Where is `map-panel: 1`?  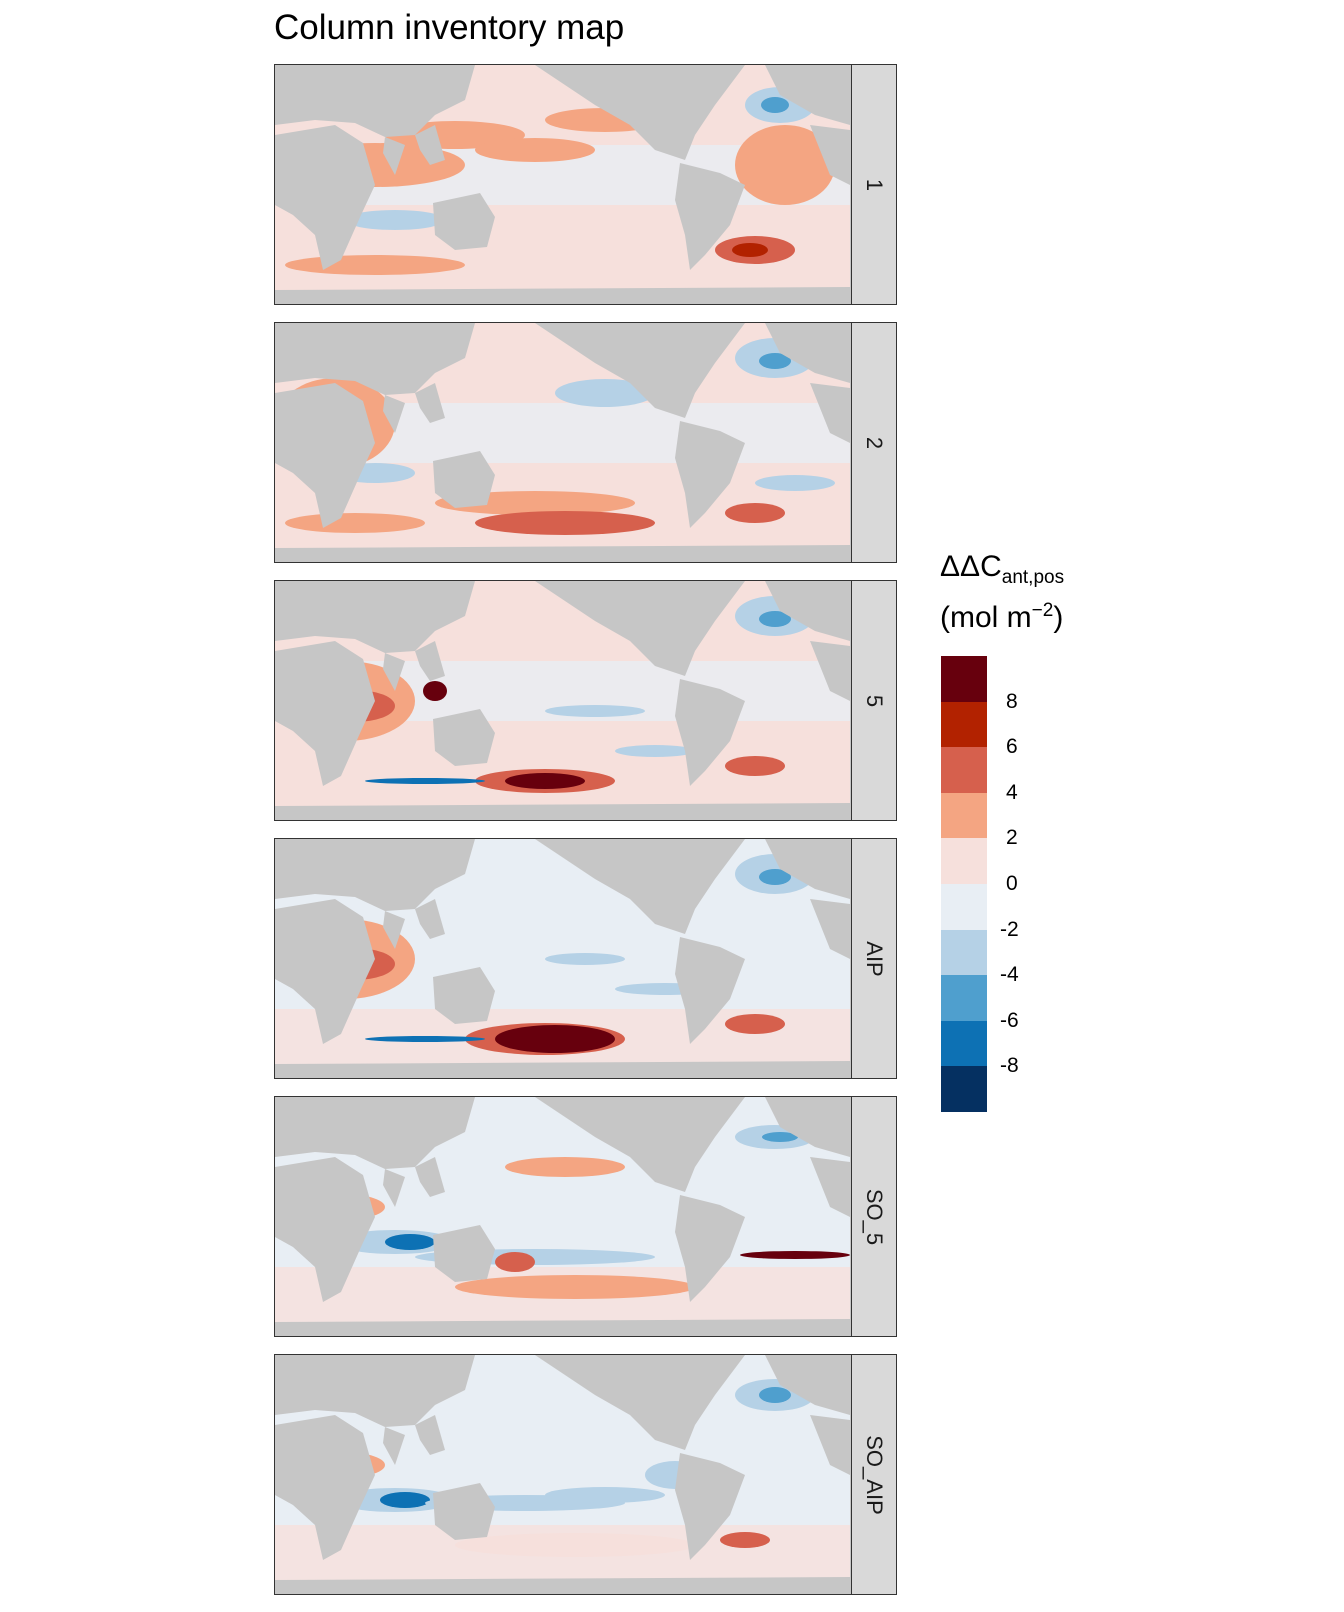
map-panel: 1 is located at coordinates (585, 184).